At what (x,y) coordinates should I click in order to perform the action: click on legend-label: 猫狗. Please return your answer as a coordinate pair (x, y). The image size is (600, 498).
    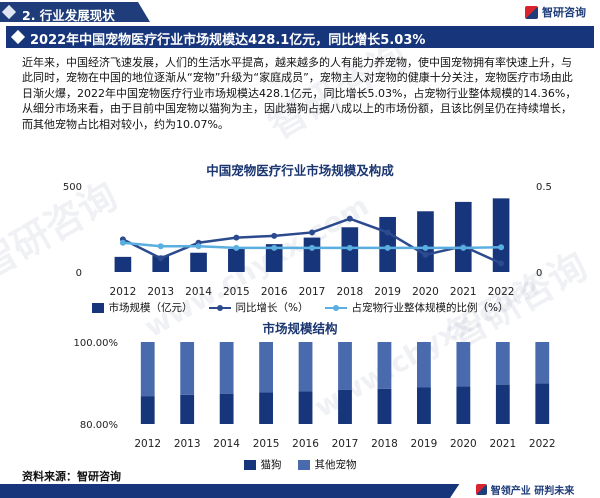
    Looking at the image, I should click on (271, 465).